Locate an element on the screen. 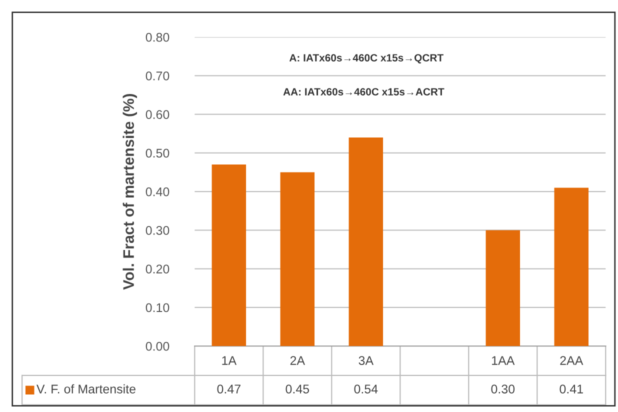 Image resolution: width=618 pixels, height=412 pixels. y-tick-label: 0.50 is located at coordinates (158, 153).